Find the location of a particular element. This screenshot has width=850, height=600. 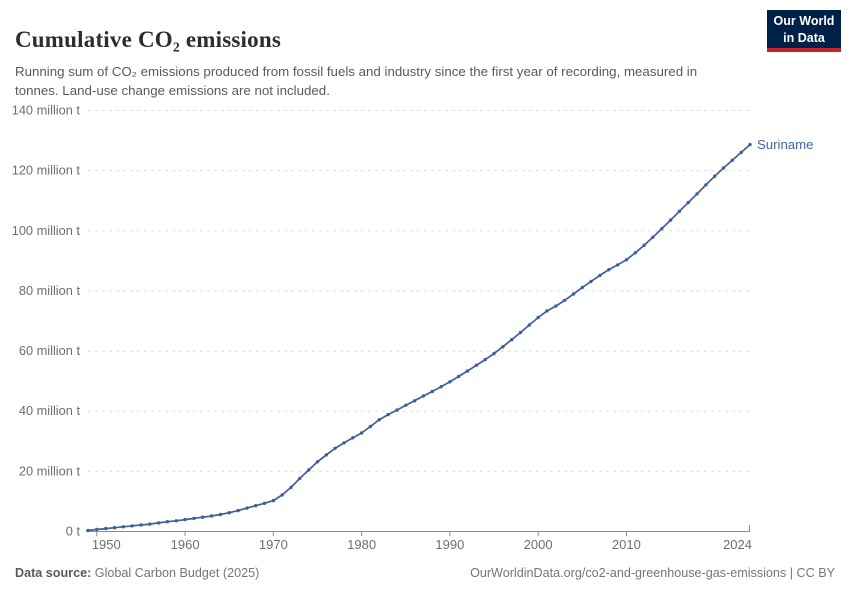

y-axis-tick-label: 120 million t is located at coordinates (46, 170).